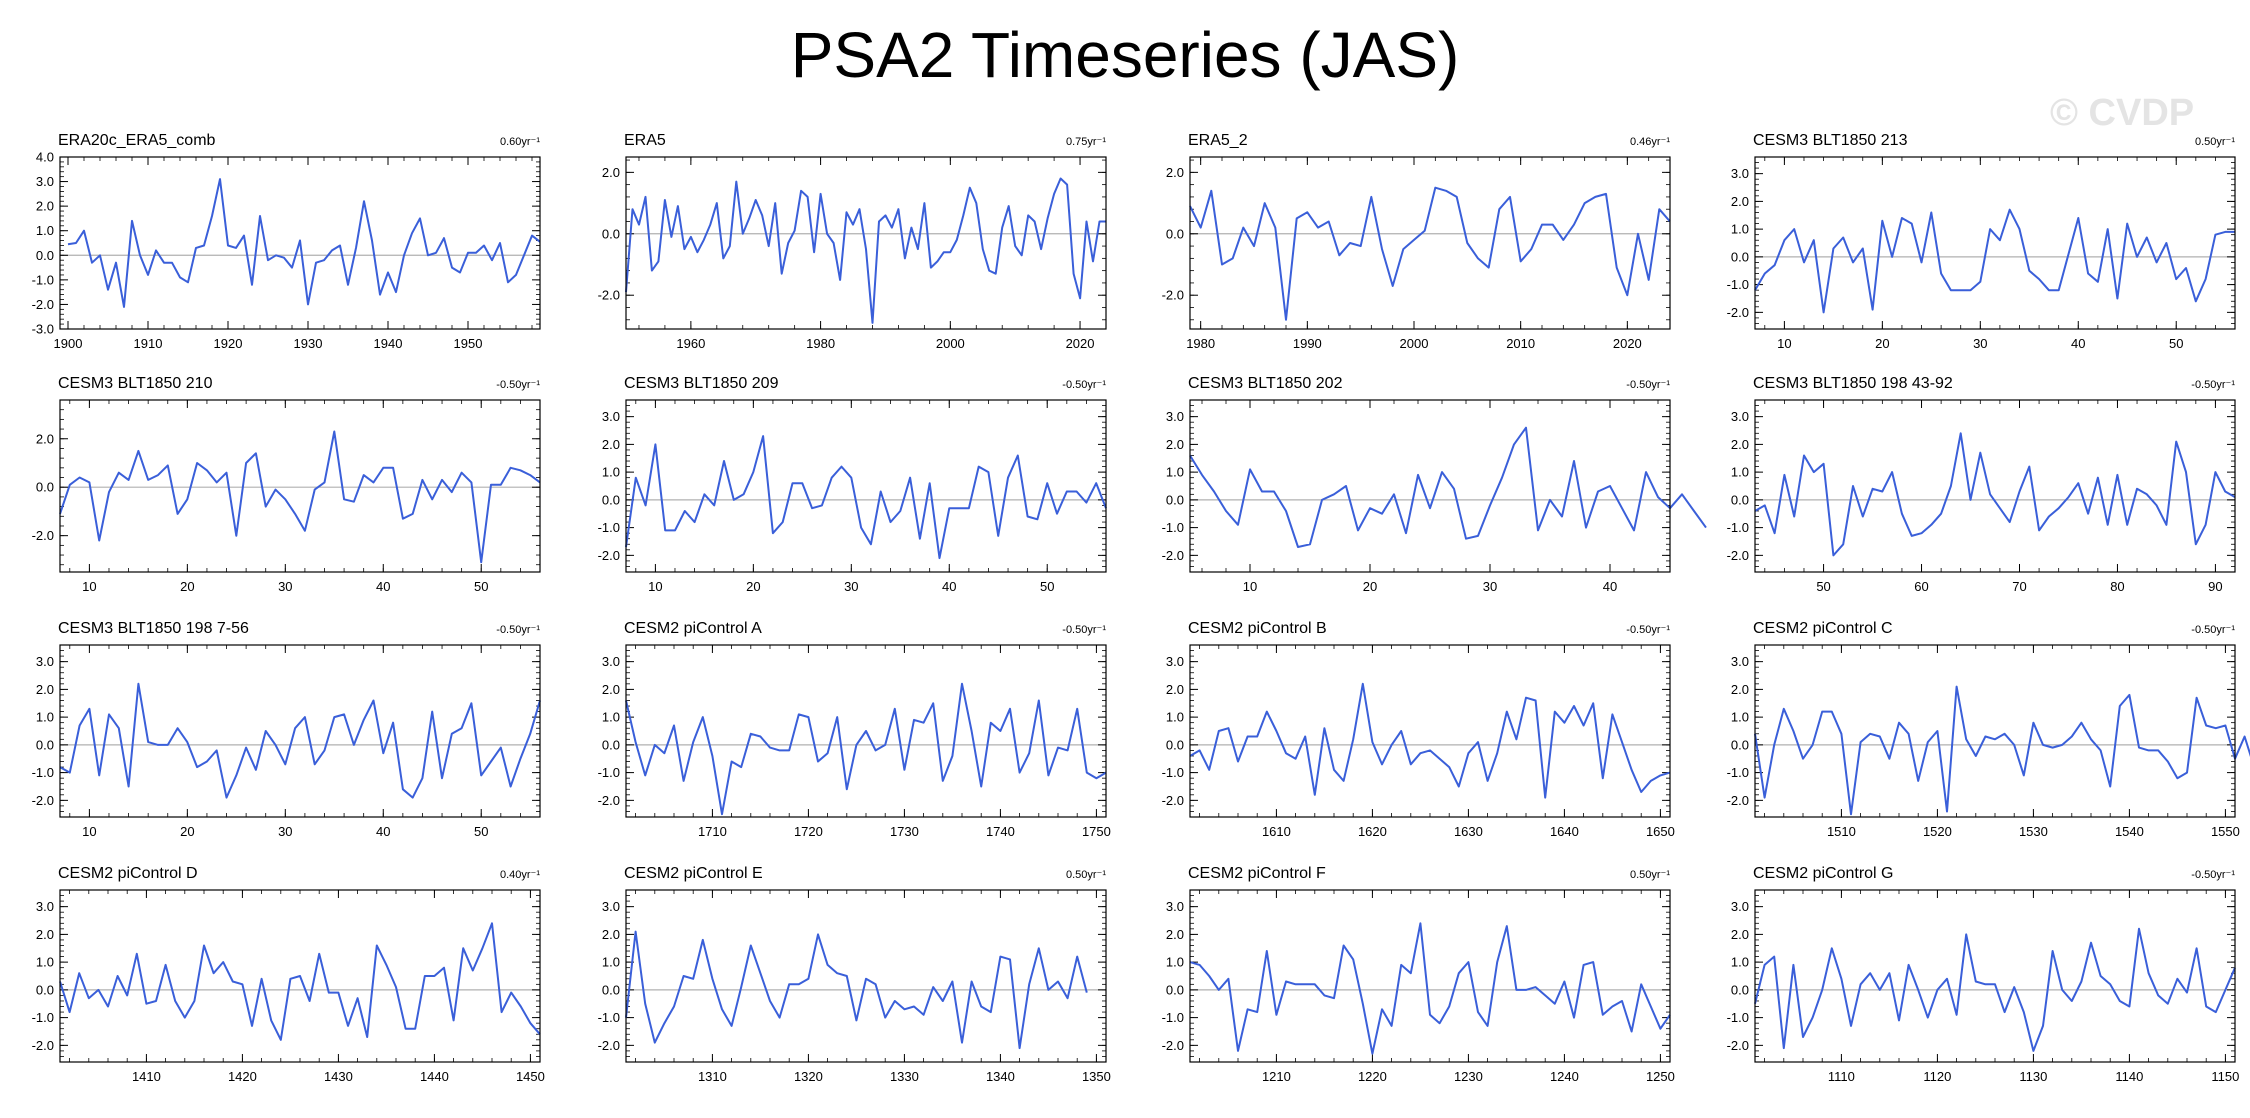 The height and width of the screenshot is (1118, 2250). Describe the element at coordinates (137, 140) in the screenshot. I see `panel-title: ERA20c_ERA5_comb` at that location.